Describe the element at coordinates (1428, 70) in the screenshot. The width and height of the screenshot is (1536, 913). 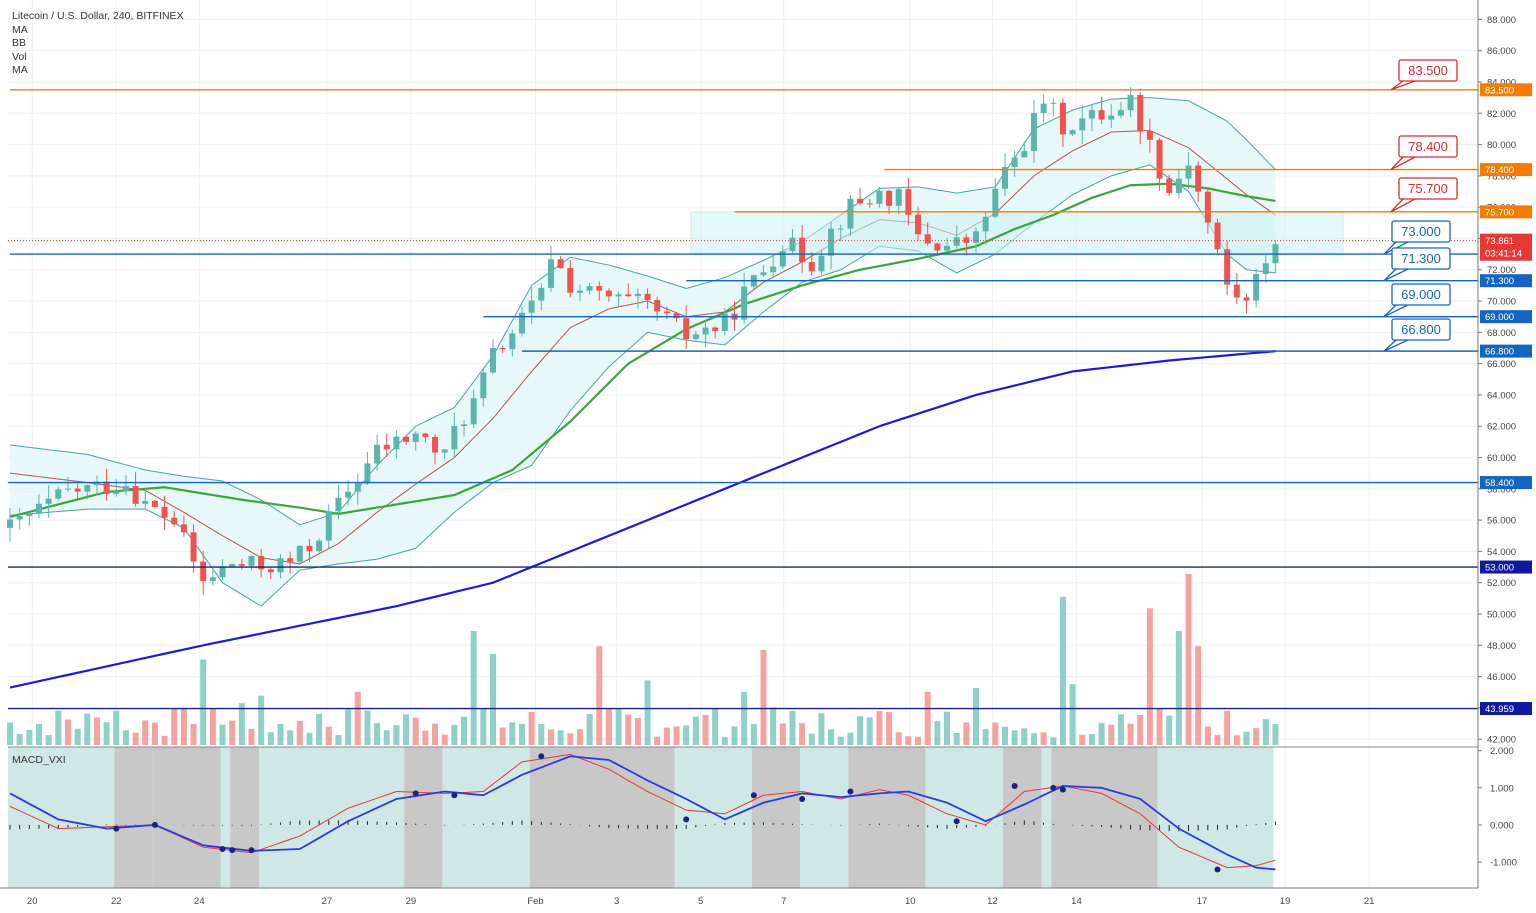
I see `callout-label: 83.500` at that location.